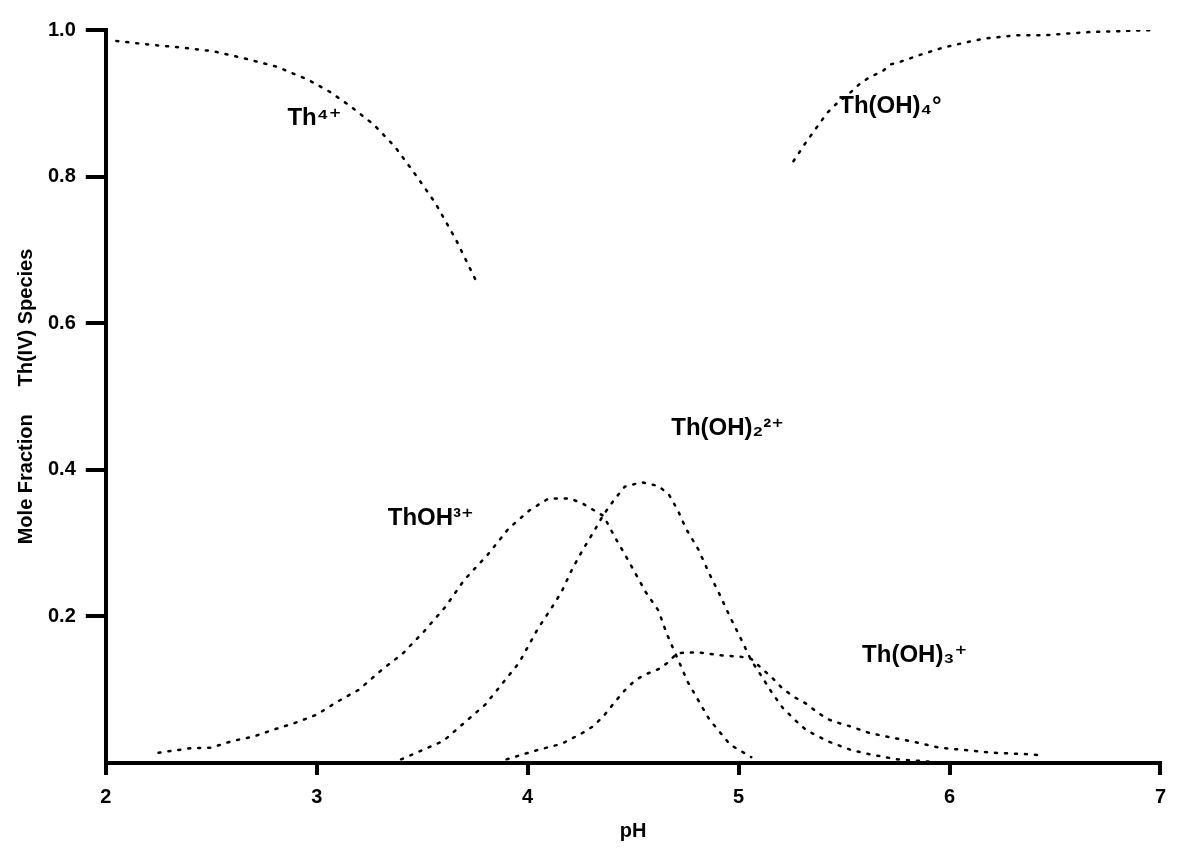  I want to click on text: Th(OH)₃⁺, so click(915, 653).